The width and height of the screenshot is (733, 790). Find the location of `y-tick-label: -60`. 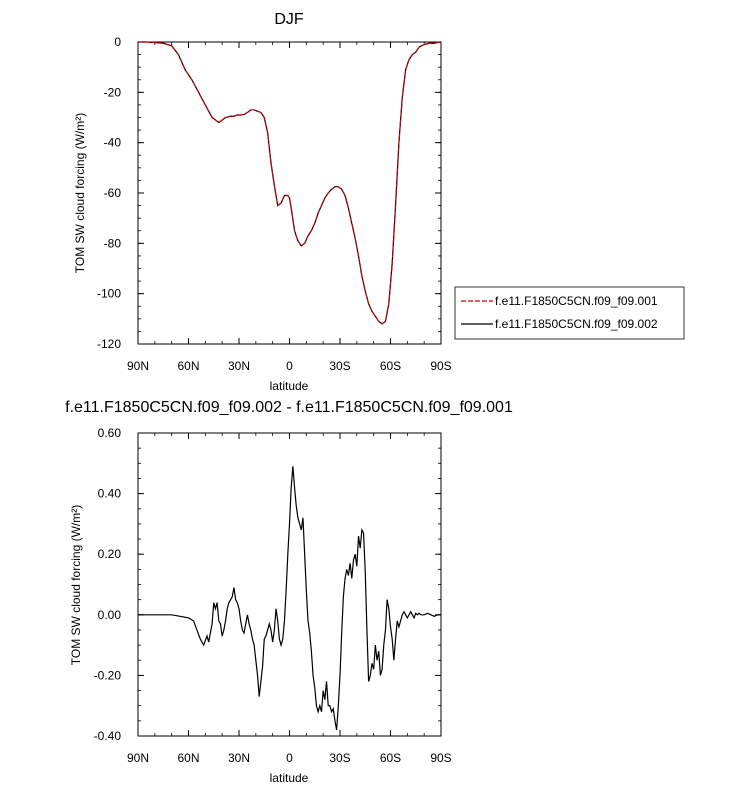

y-tick-label: -60 is located at coordinates (113, 193).